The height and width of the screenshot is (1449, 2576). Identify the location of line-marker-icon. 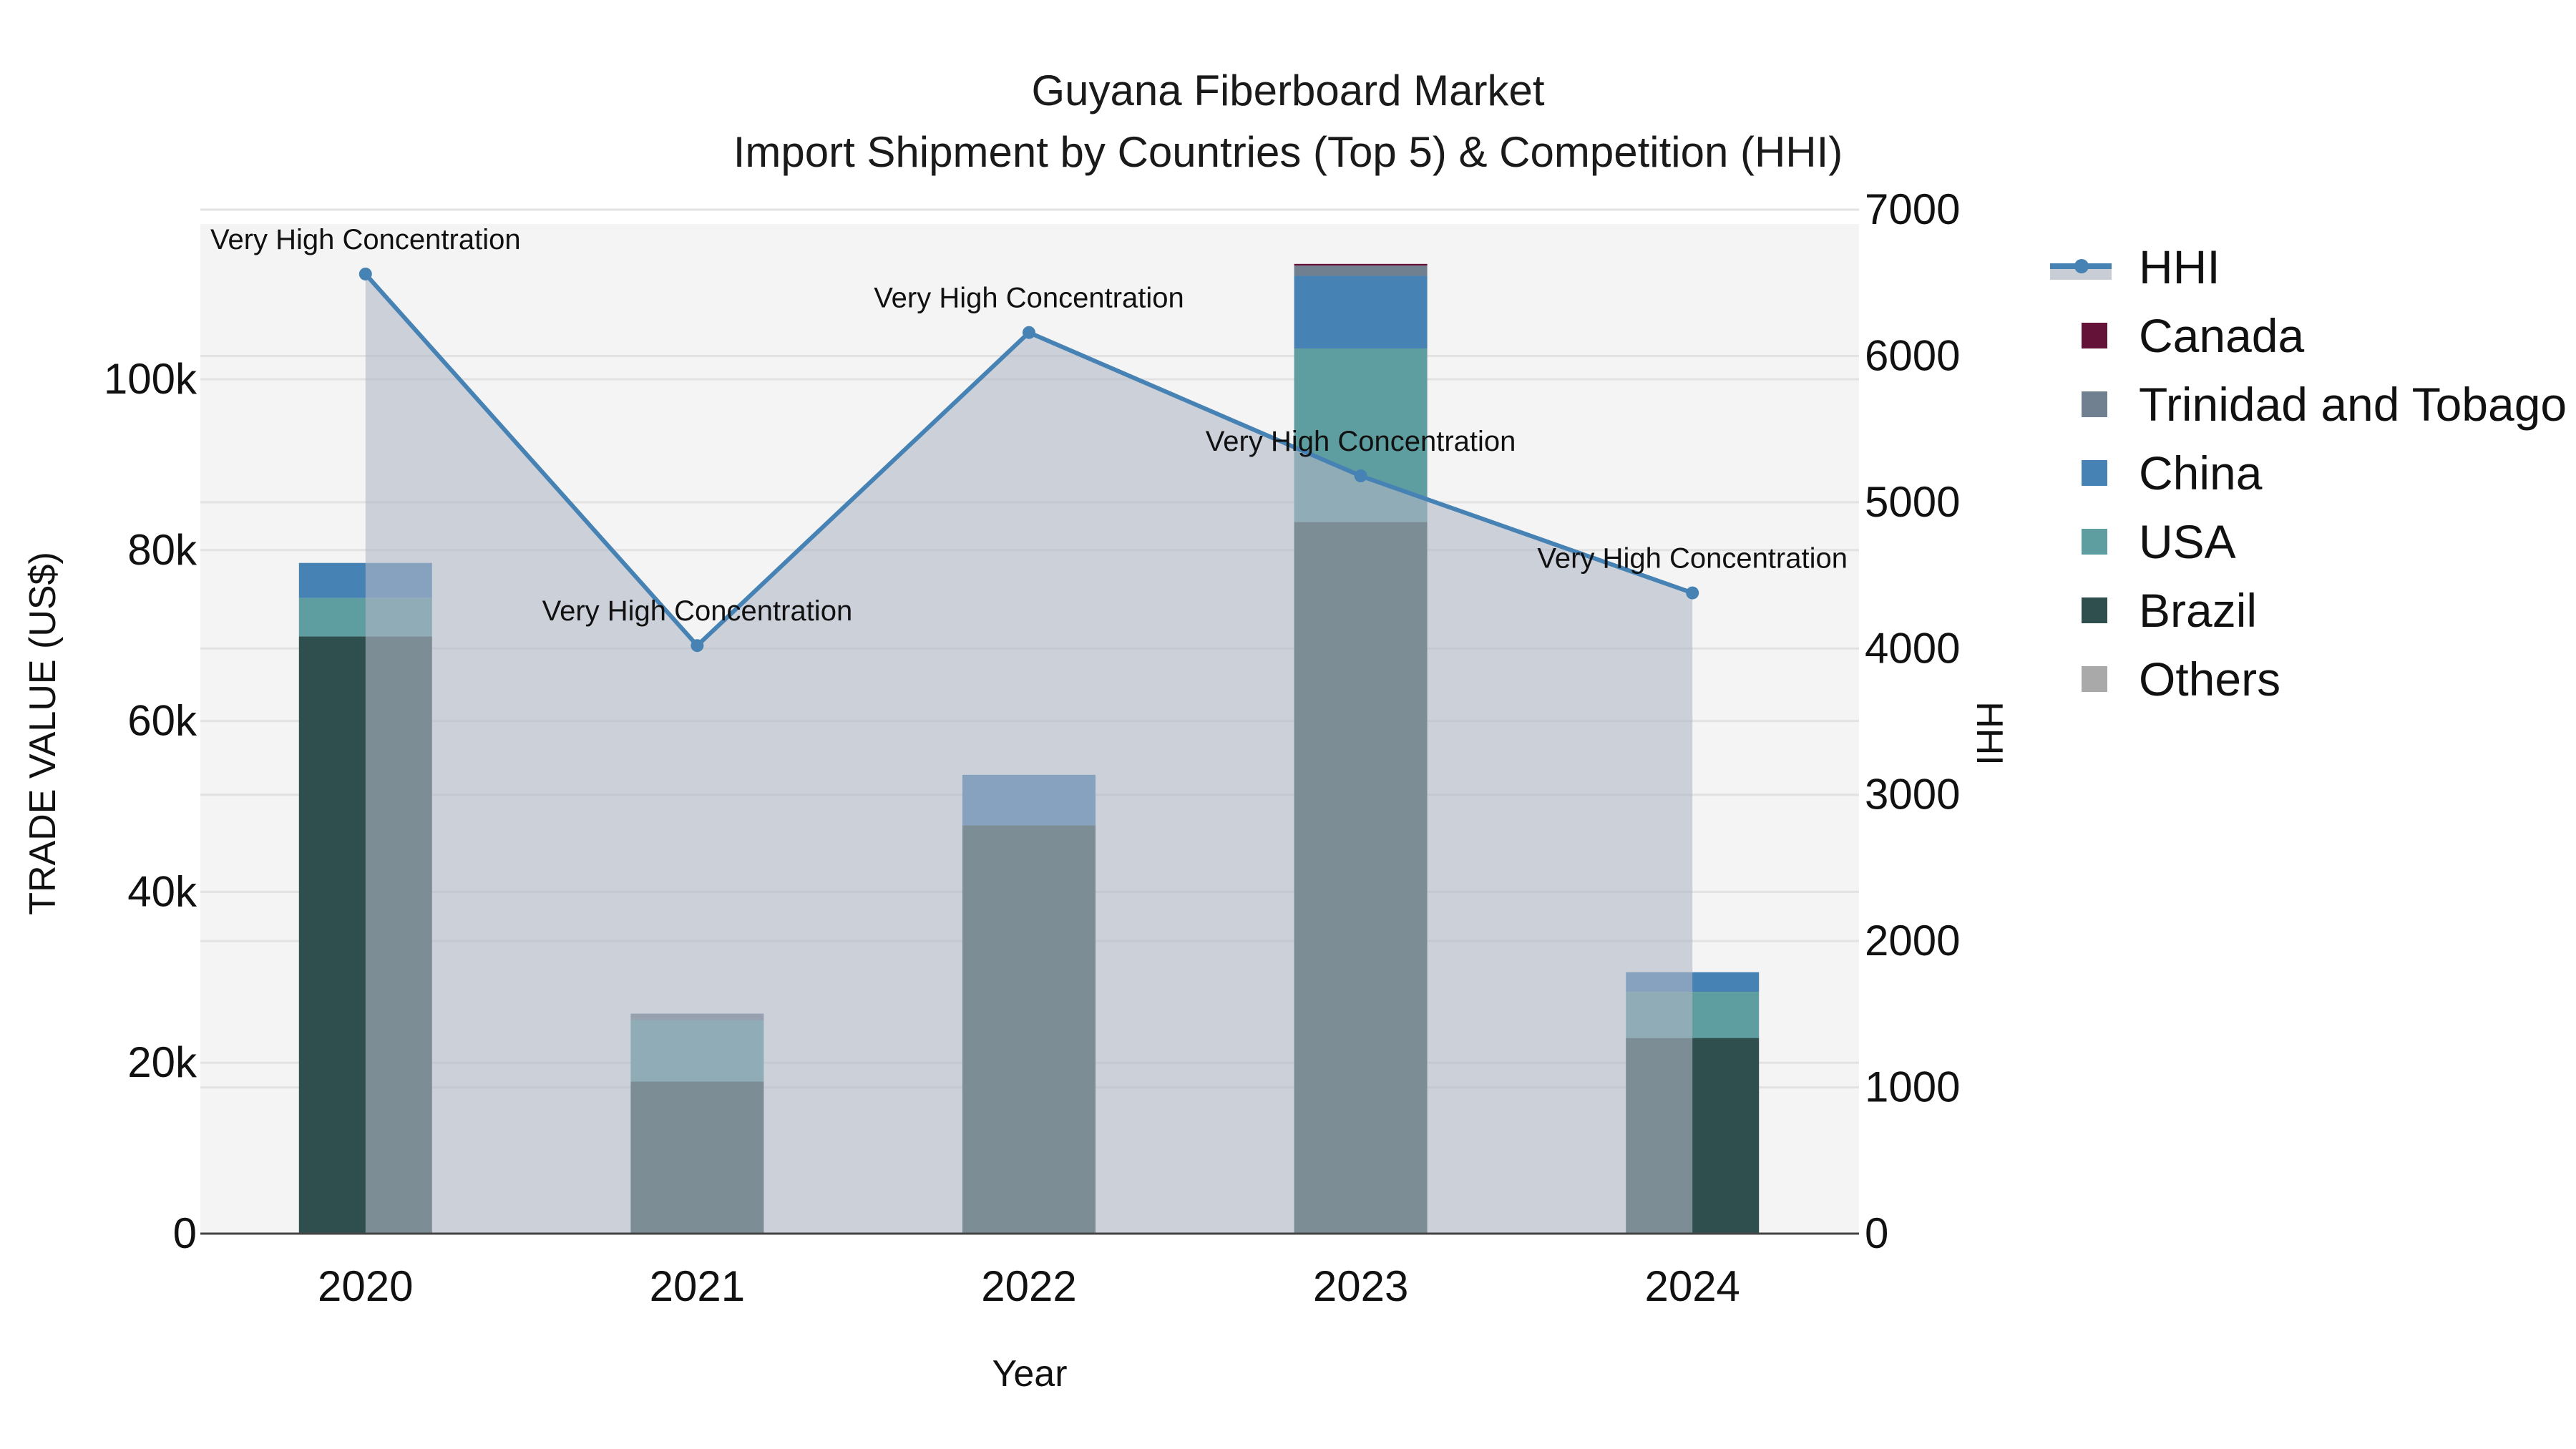
(2081, 267).